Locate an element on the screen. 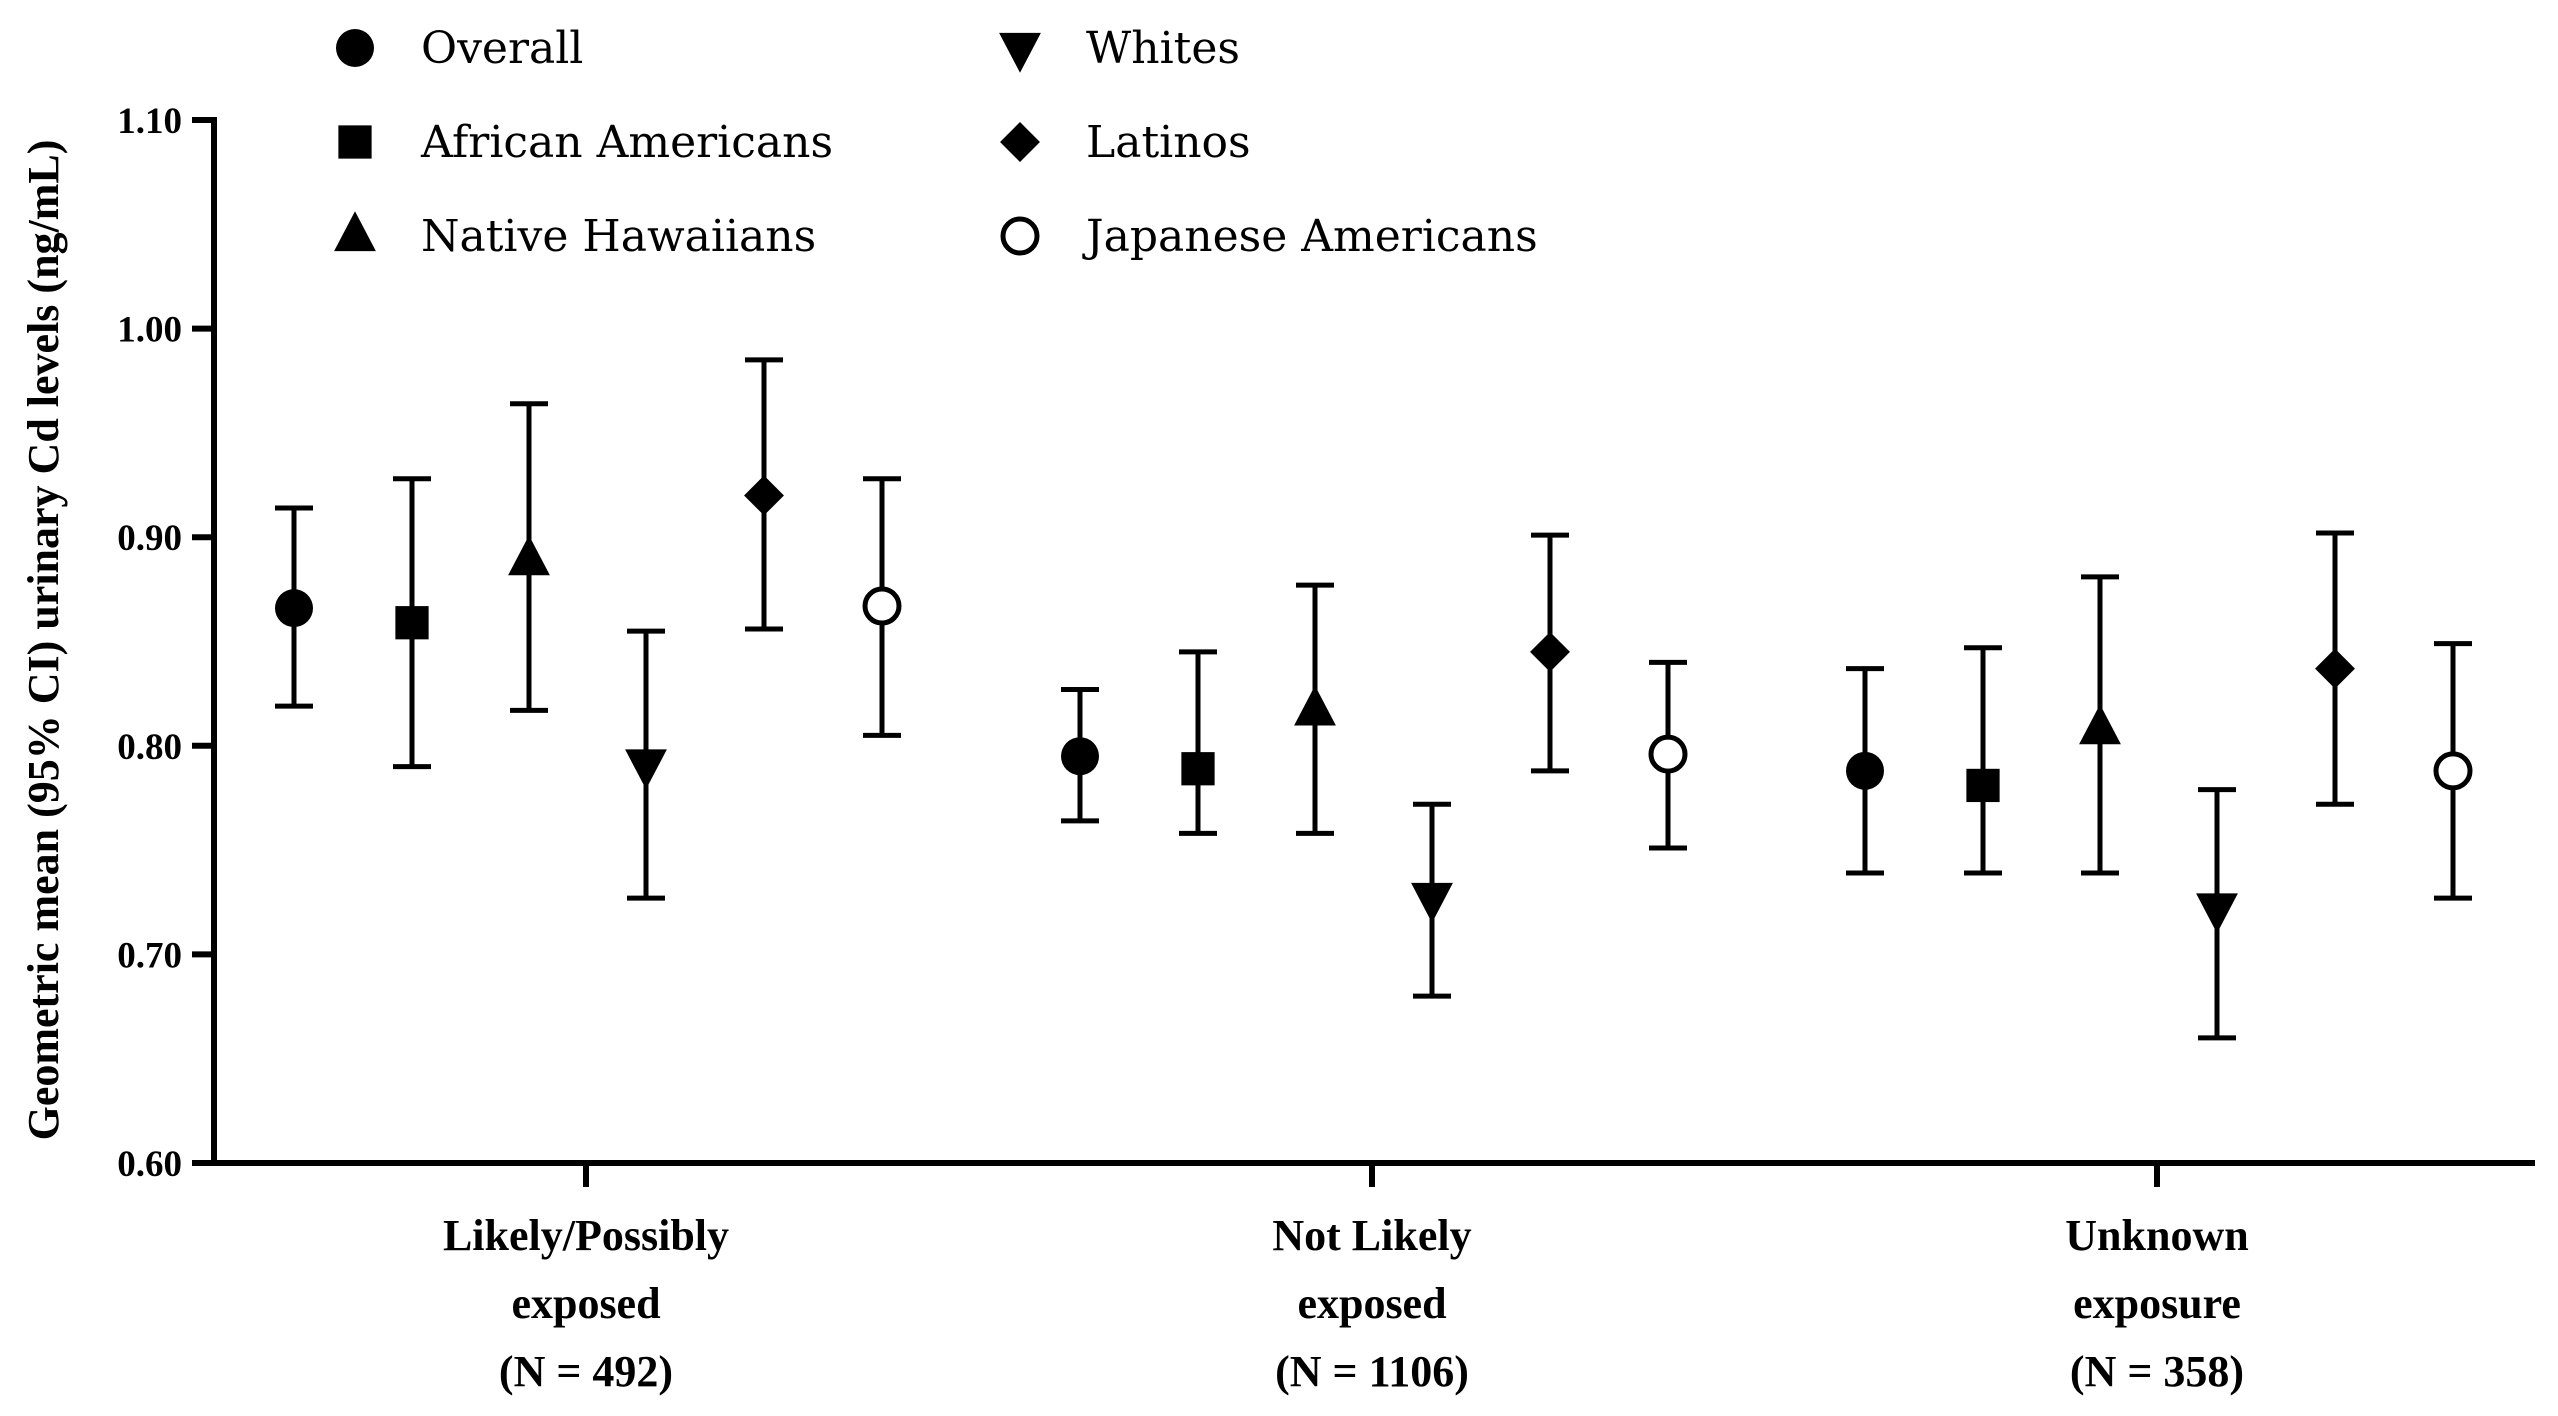 This screenshot has width=2558, height=1416. legend-label-latinos: Latinos is located at coordinates (1168, 142).